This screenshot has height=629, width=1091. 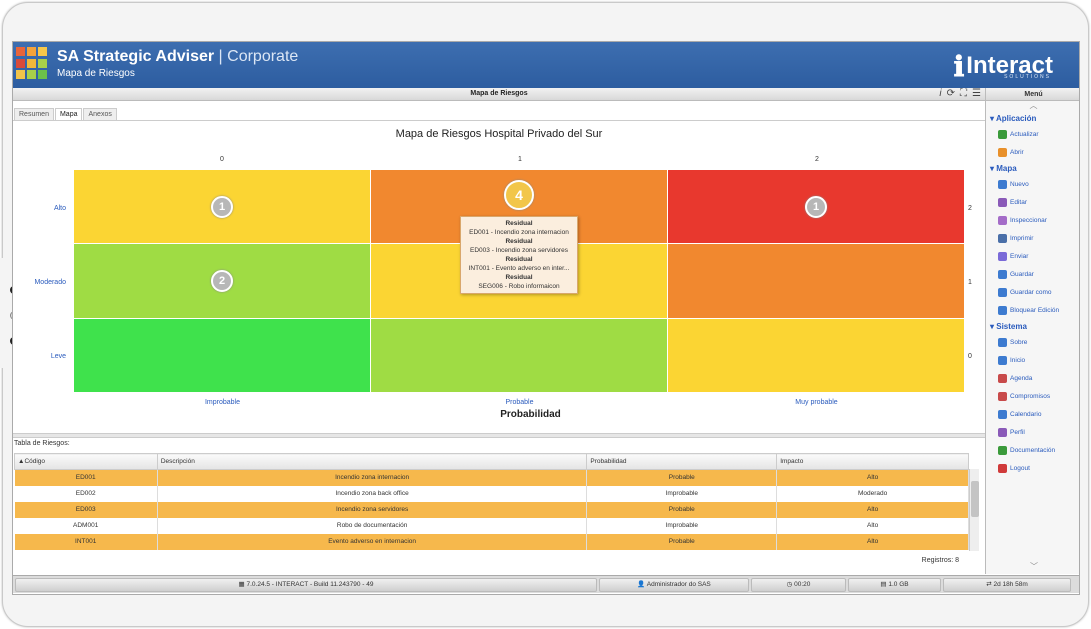 I want to click on row-number: 1, so click(x=970, y=282).